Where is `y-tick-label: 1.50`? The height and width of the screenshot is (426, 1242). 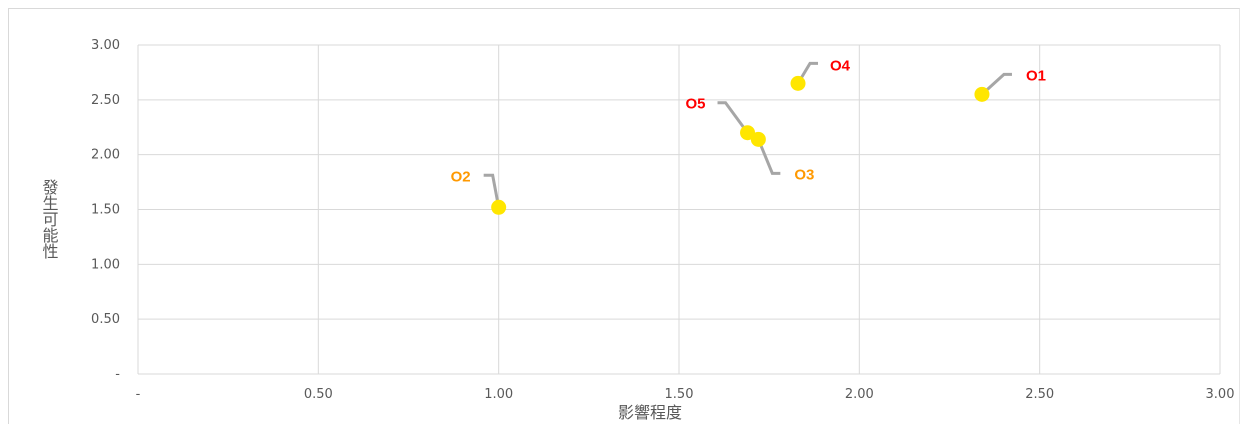 y-tick-label: 1.50 is located at coordinates (105, 210).